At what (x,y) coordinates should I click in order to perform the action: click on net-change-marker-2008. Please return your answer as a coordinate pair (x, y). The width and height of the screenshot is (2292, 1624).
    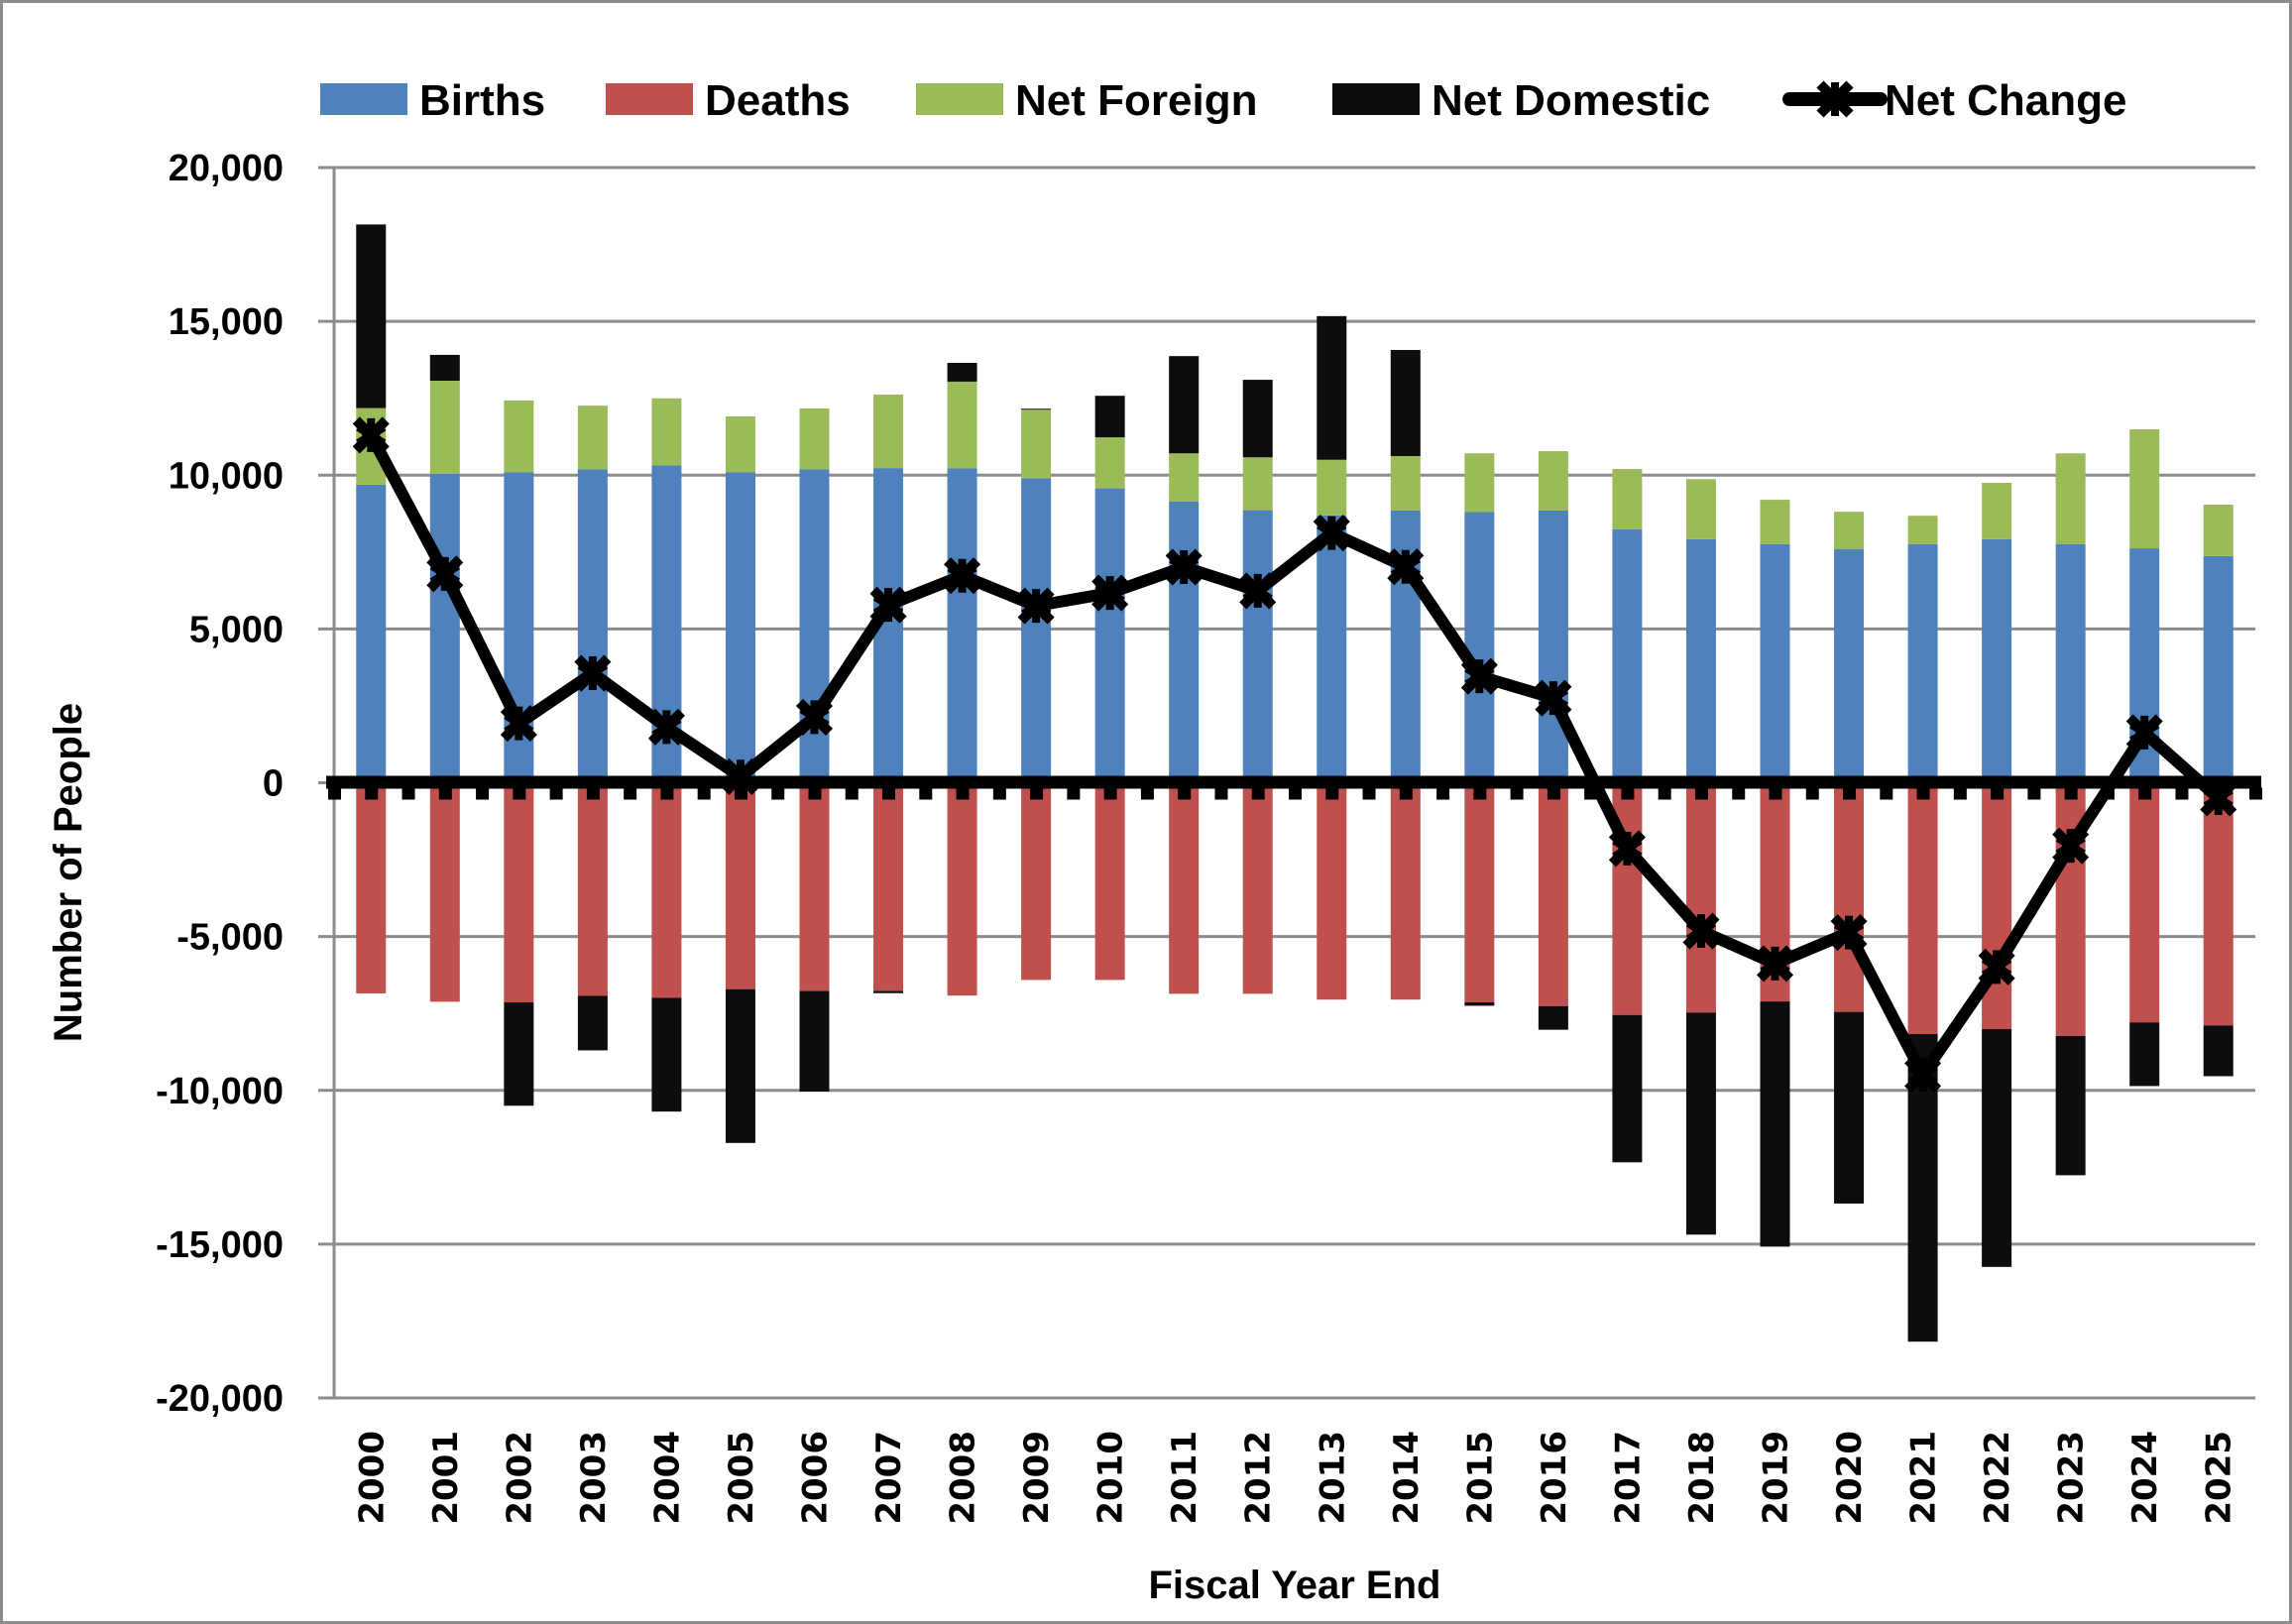
    Looking at the image, I should click on (962, 576).